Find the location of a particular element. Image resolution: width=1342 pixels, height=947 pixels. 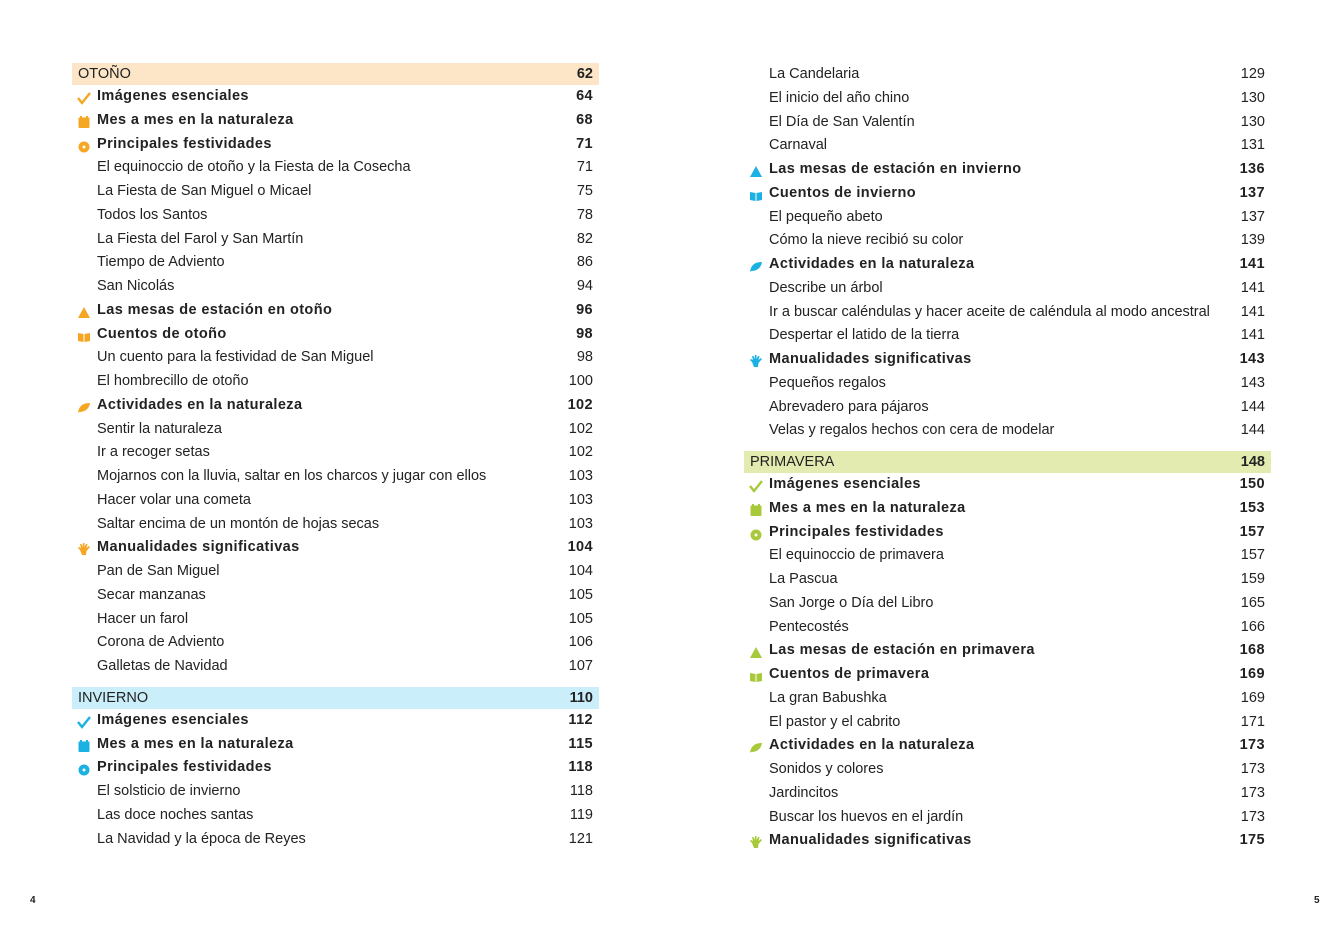

toc-chapter-entry: Principales festividades 157 is located at coordinates (1007, 533).